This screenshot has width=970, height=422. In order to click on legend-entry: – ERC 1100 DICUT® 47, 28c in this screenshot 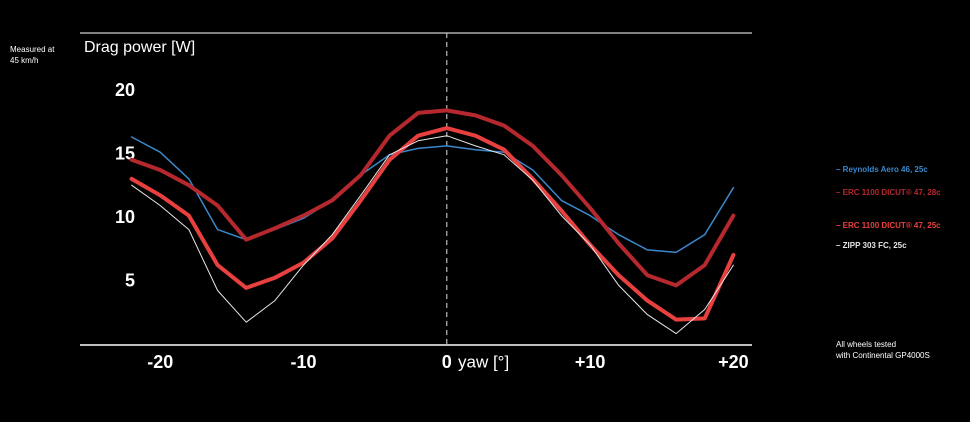, I will do `click(888, 192)`.